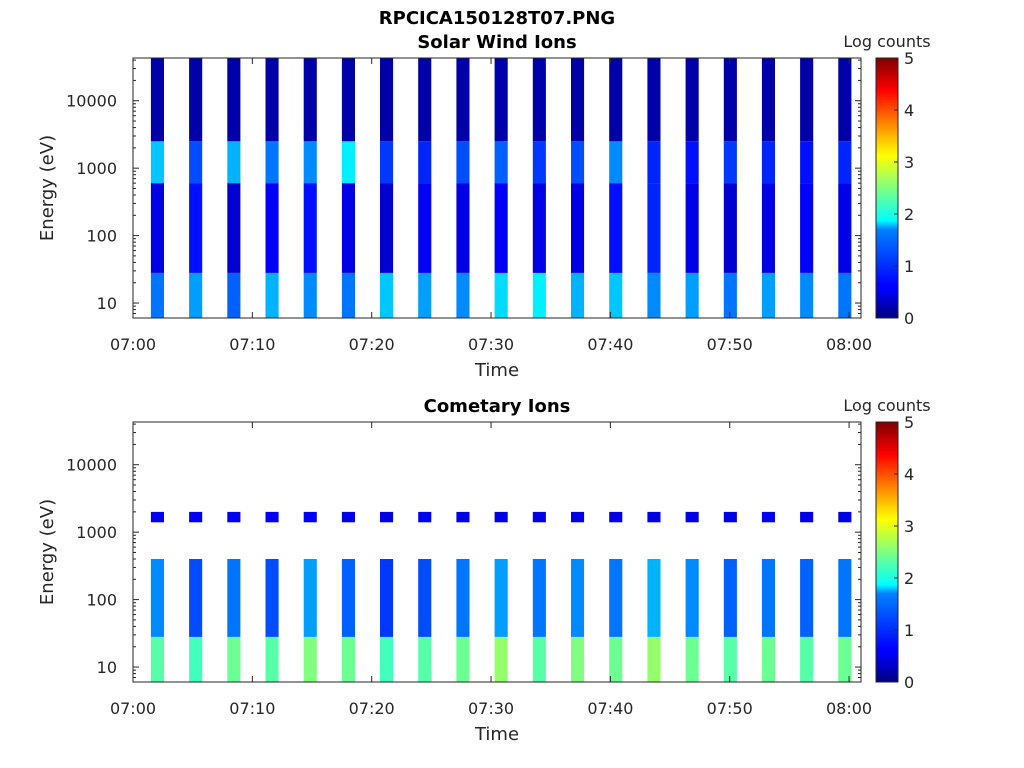  Describe the element at coordinates (133, 344) in the screenshot. I see `x-tick-label: 07:00` at that location.